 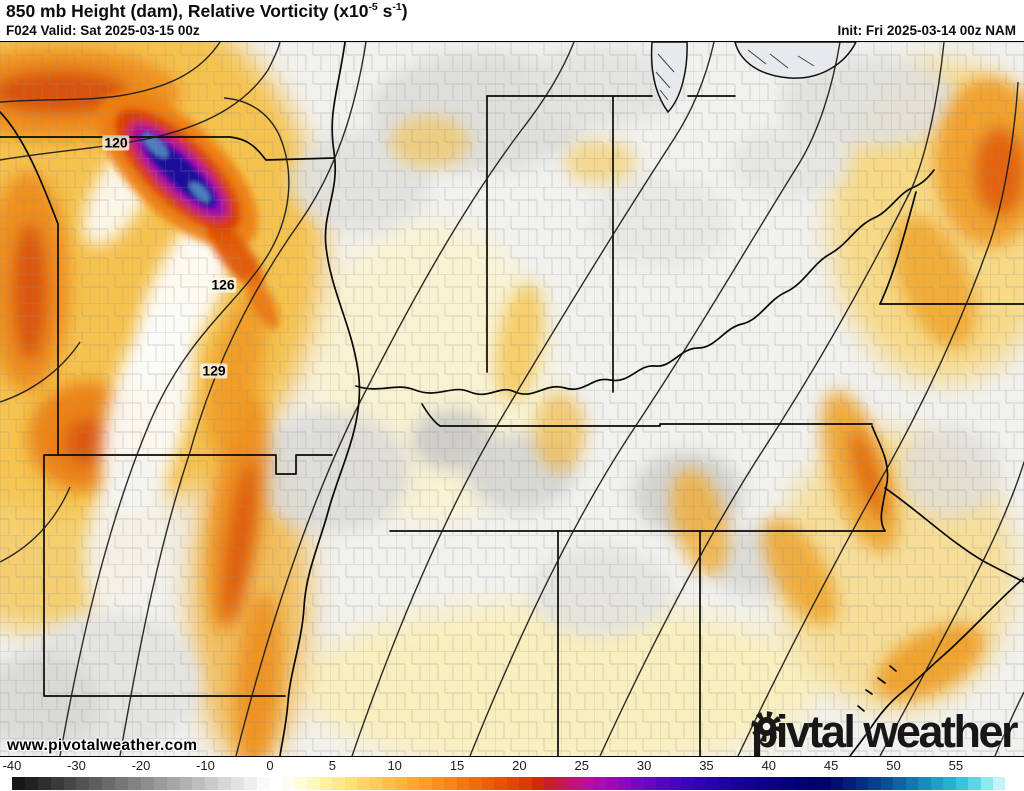 What do you see at coordinates (512, 774) in the screenshot?
I see `colorbar: -40 -30 -20 -10 0 5 10 15 20 25 30 35 40 45 50 55` at bounding box center [512, 774].